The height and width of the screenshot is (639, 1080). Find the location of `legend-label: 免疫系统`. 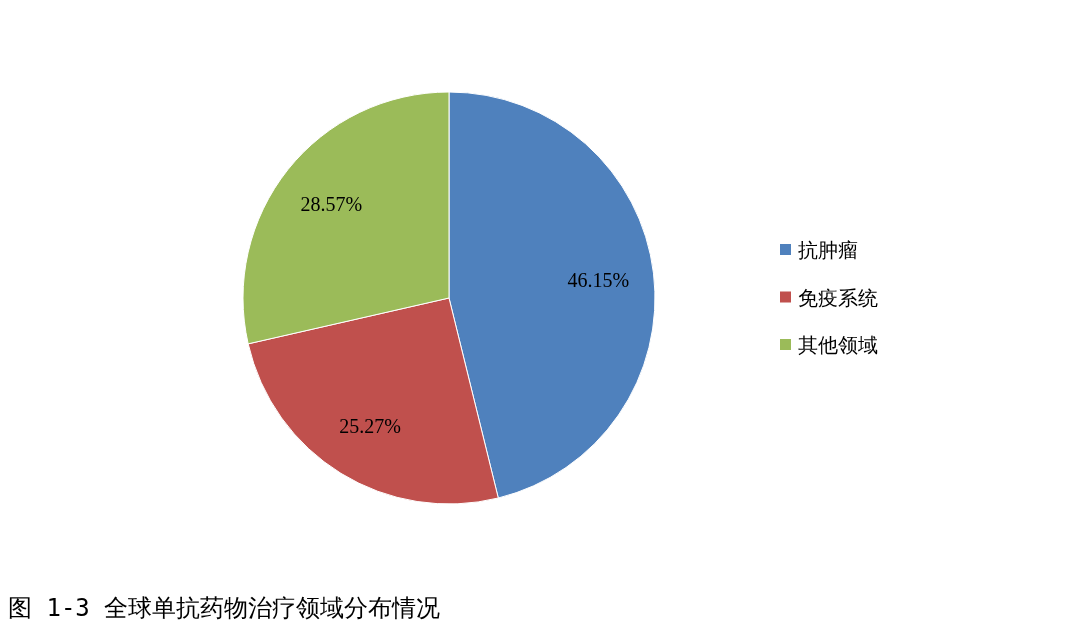

legend-label: 免疫系统 is located at coordinates (838, 297).